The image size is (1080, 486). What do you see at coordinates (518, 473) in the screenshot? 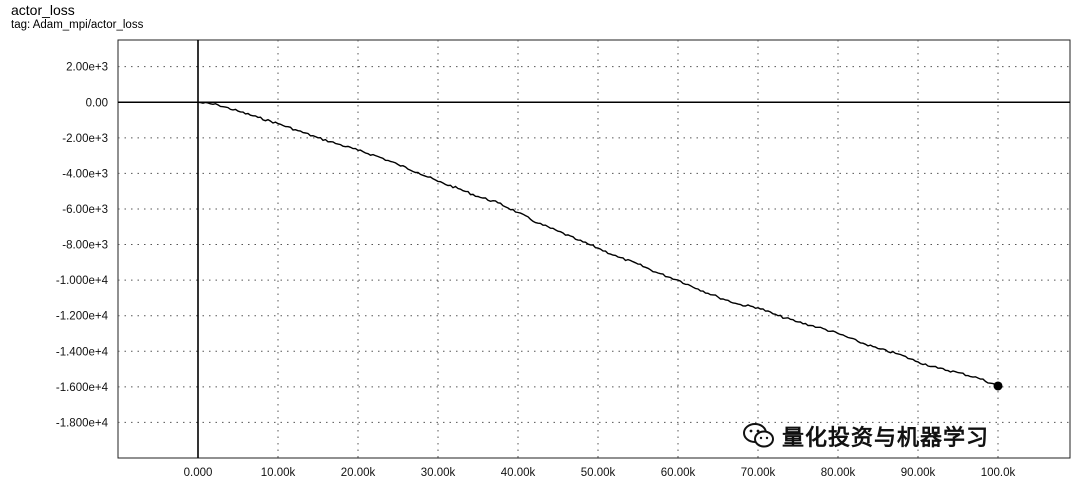
I see `x-tick-label: 40.00k` at bounding box center [518, 473].